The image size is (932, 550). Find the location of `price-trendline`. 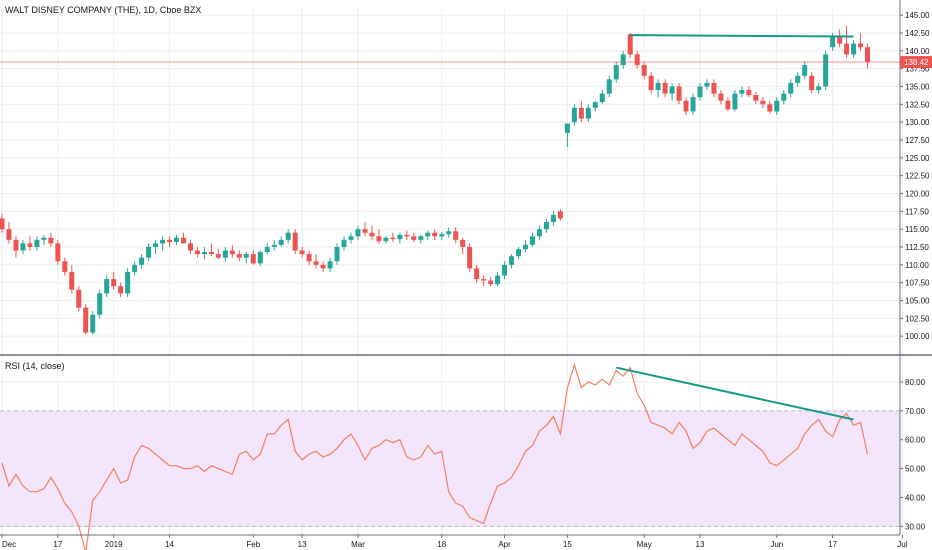

price-trendline is located at coordinates (742, 36).